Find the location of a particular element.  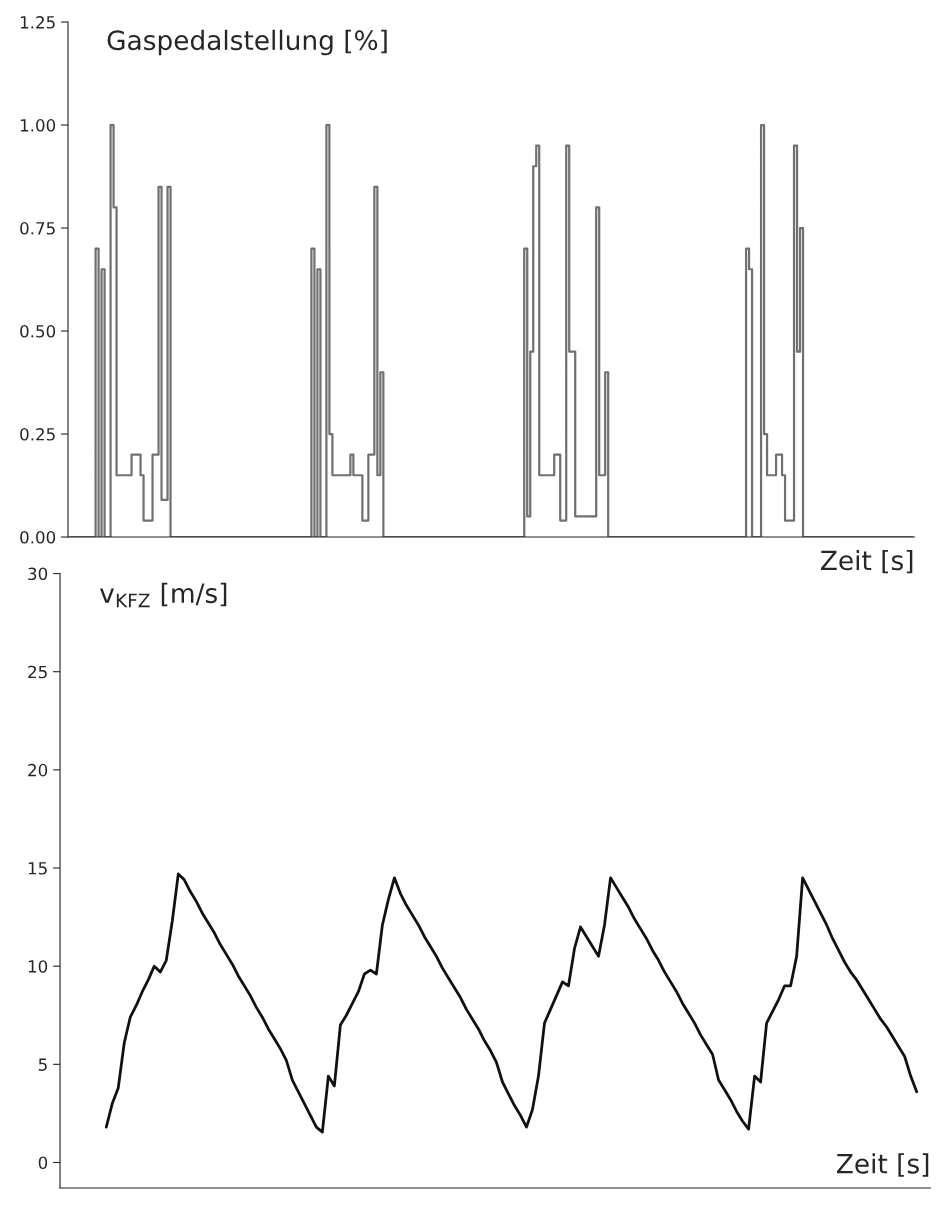

y-axis-title: v$_{KFZ}$ [m/s] is located at coordinates (163, 595).